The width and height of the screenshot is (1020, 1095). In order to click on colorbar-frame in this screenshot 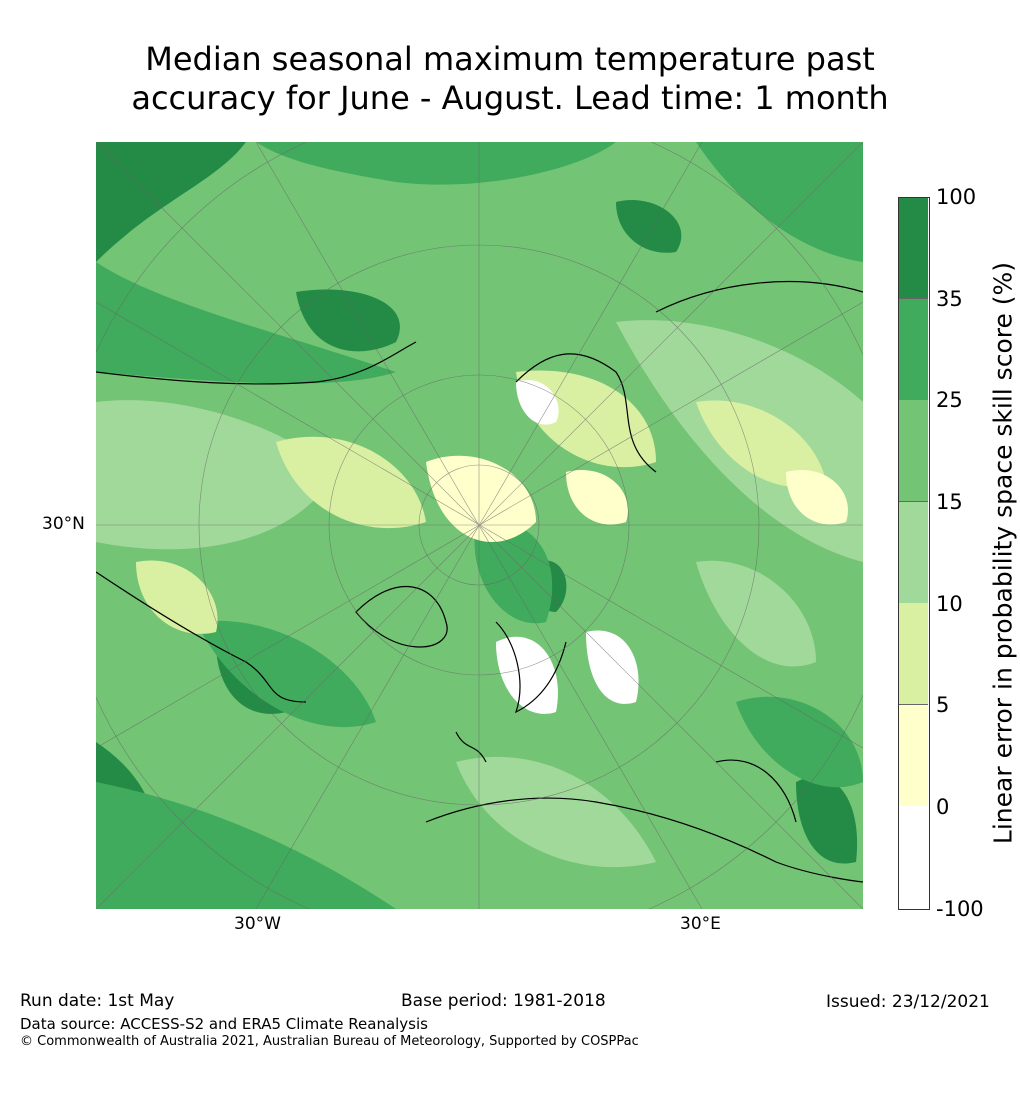, I will do `click(914, 553)`.